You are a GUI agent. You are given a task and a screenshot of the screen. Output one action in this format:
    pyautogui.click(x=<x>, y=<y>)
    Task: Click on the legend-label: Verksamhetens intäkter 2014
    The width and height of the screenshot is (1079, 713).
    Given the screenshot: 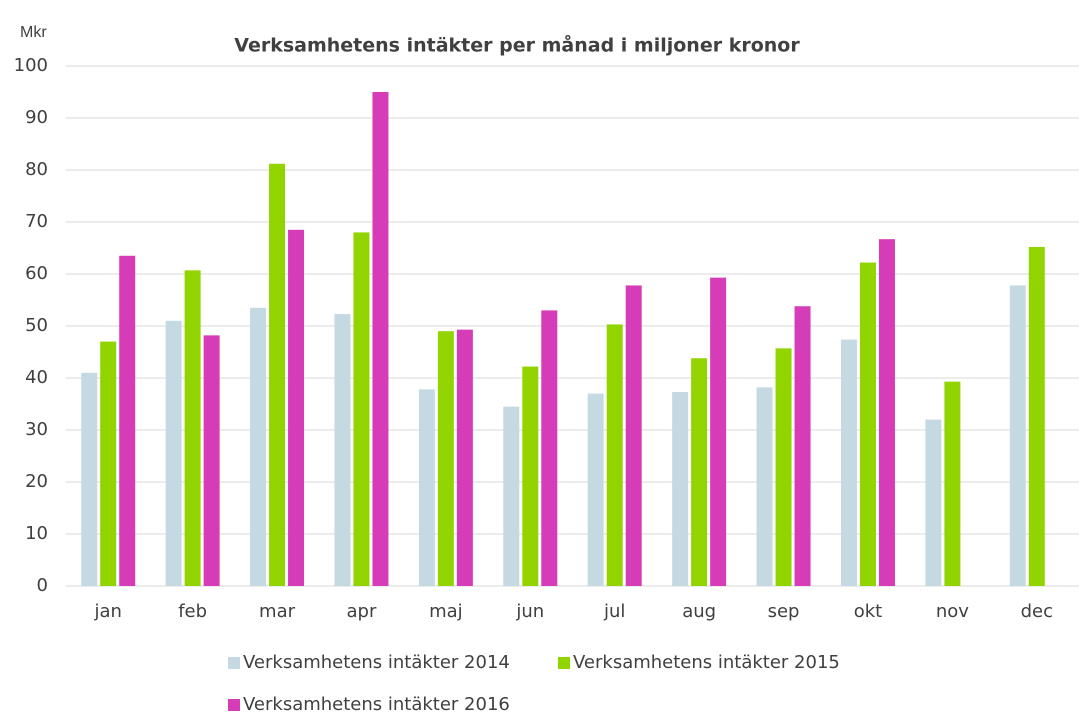 What is the action you would take?
    pyautogui.click(x=376, y=662)
    